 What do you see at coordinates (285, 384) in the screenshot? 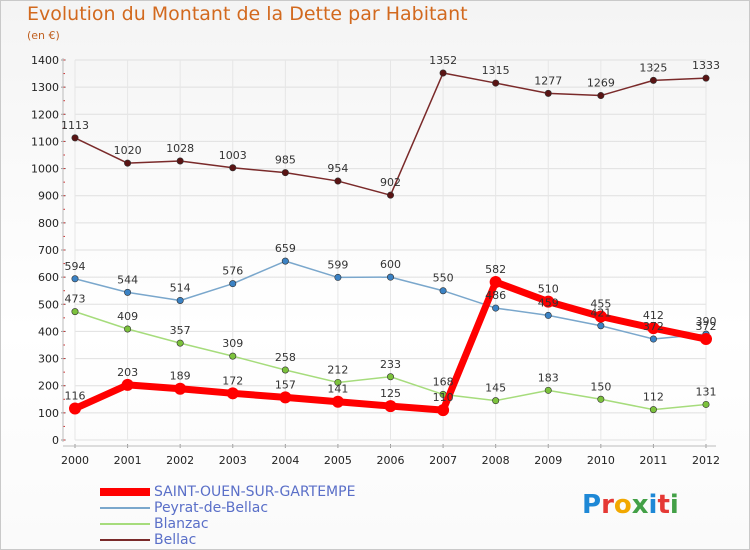
I see `data-label: 157` at bounding box center [285, 384].